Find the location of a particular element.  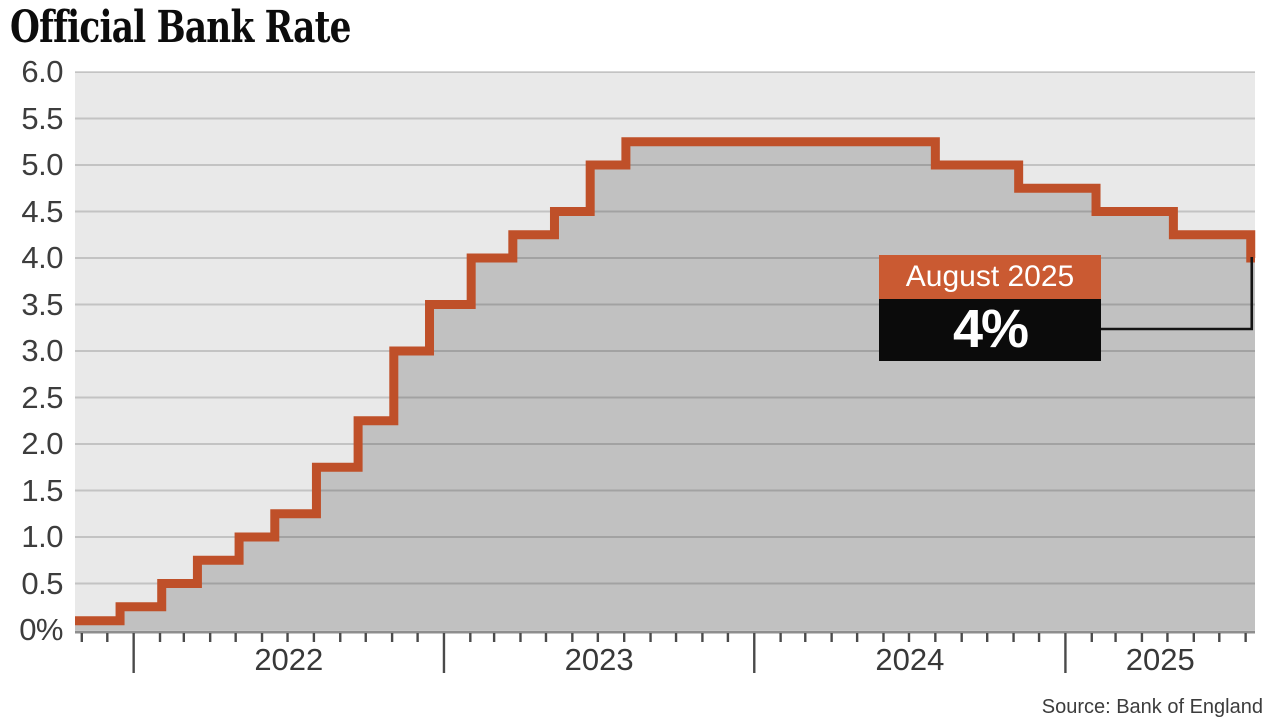

y-tick-label: 1.0 is located at coordinates (42, 536).